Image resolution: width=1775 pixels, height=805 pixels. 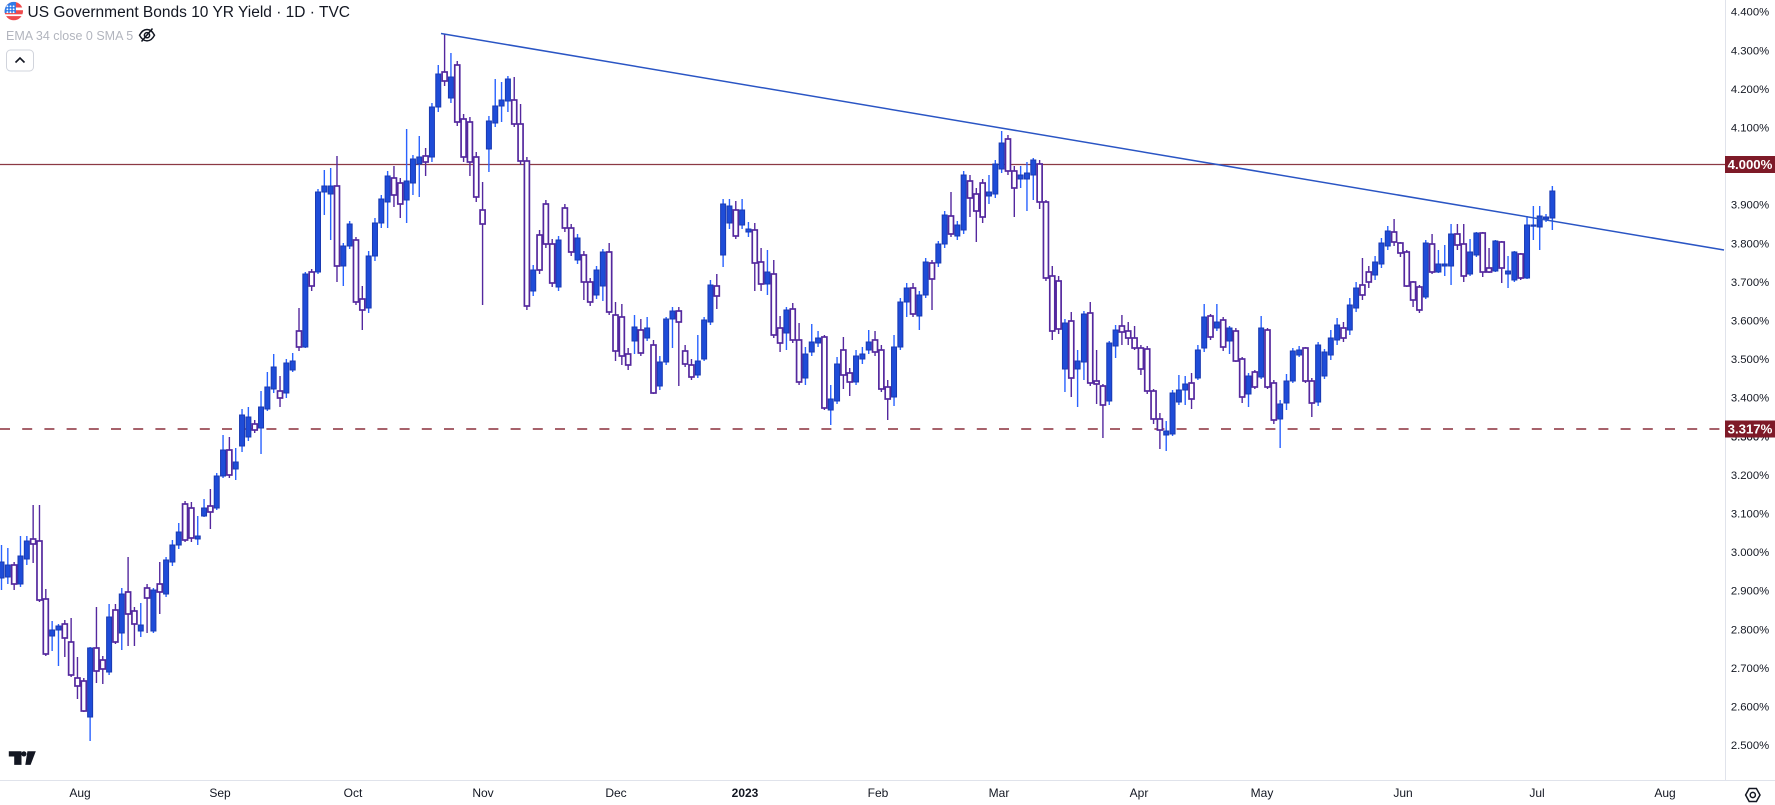 I want to click on svg-text: EMA 34 close 0 SMA 5, so click(x=69, y=36).